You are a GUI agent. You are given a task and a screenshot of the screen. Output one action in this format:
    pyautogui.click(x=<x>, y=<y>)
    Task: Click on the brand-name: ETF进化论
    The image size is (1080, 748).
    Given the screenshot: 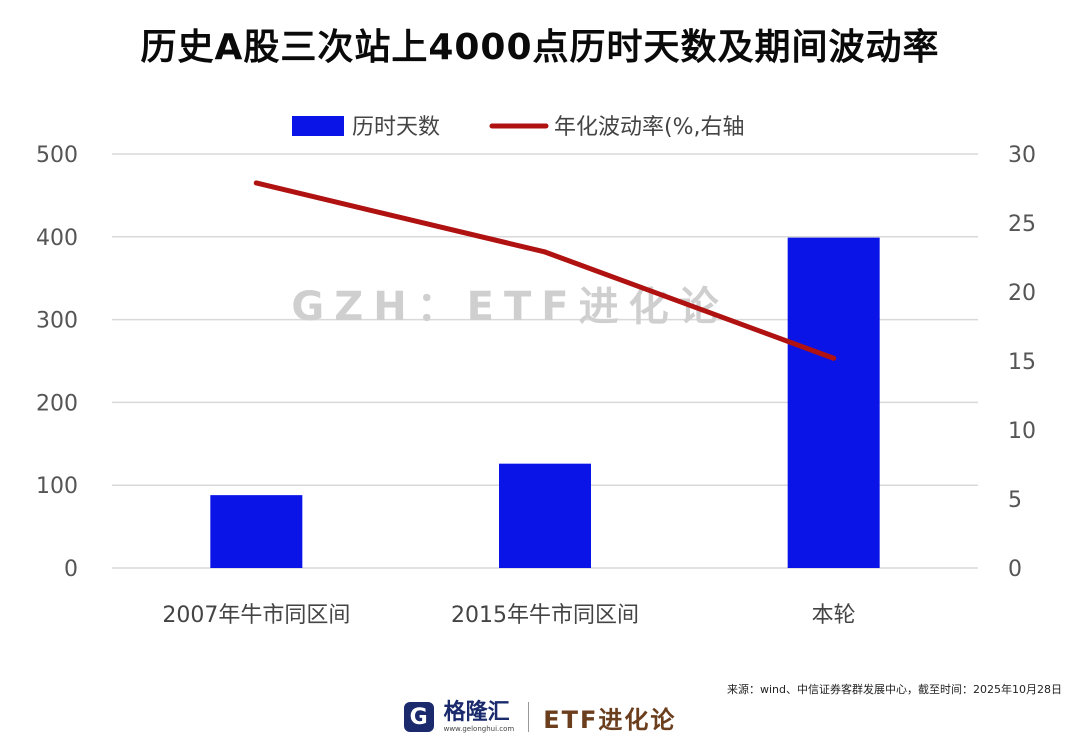 What is the action you would take?
    pyautogui.click(x=610, y=719)
    